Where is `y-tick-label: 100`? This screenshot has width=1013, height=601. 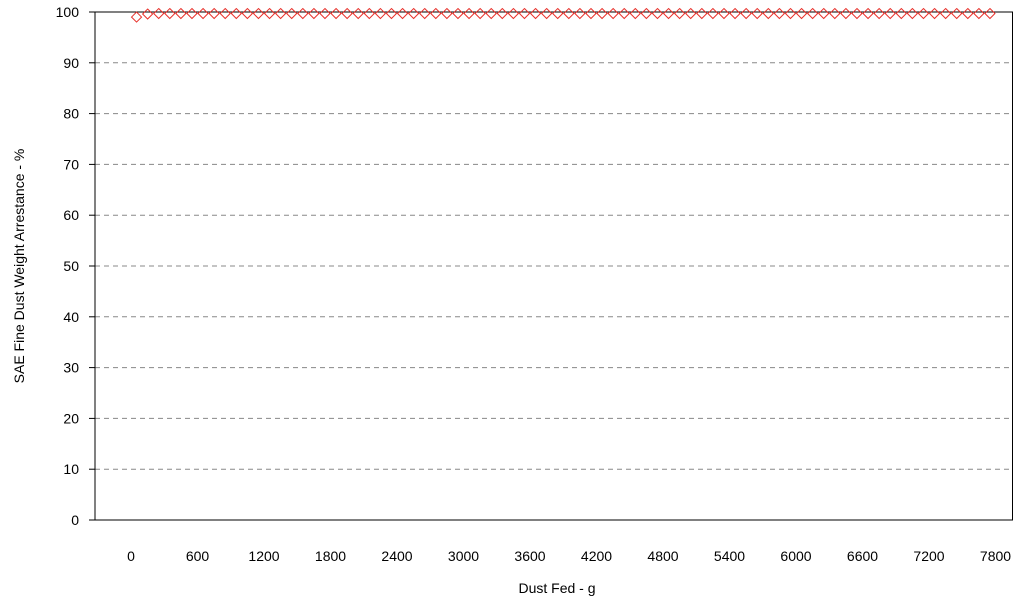
y-tick-label: 100 is located at coordinates (68, 12).